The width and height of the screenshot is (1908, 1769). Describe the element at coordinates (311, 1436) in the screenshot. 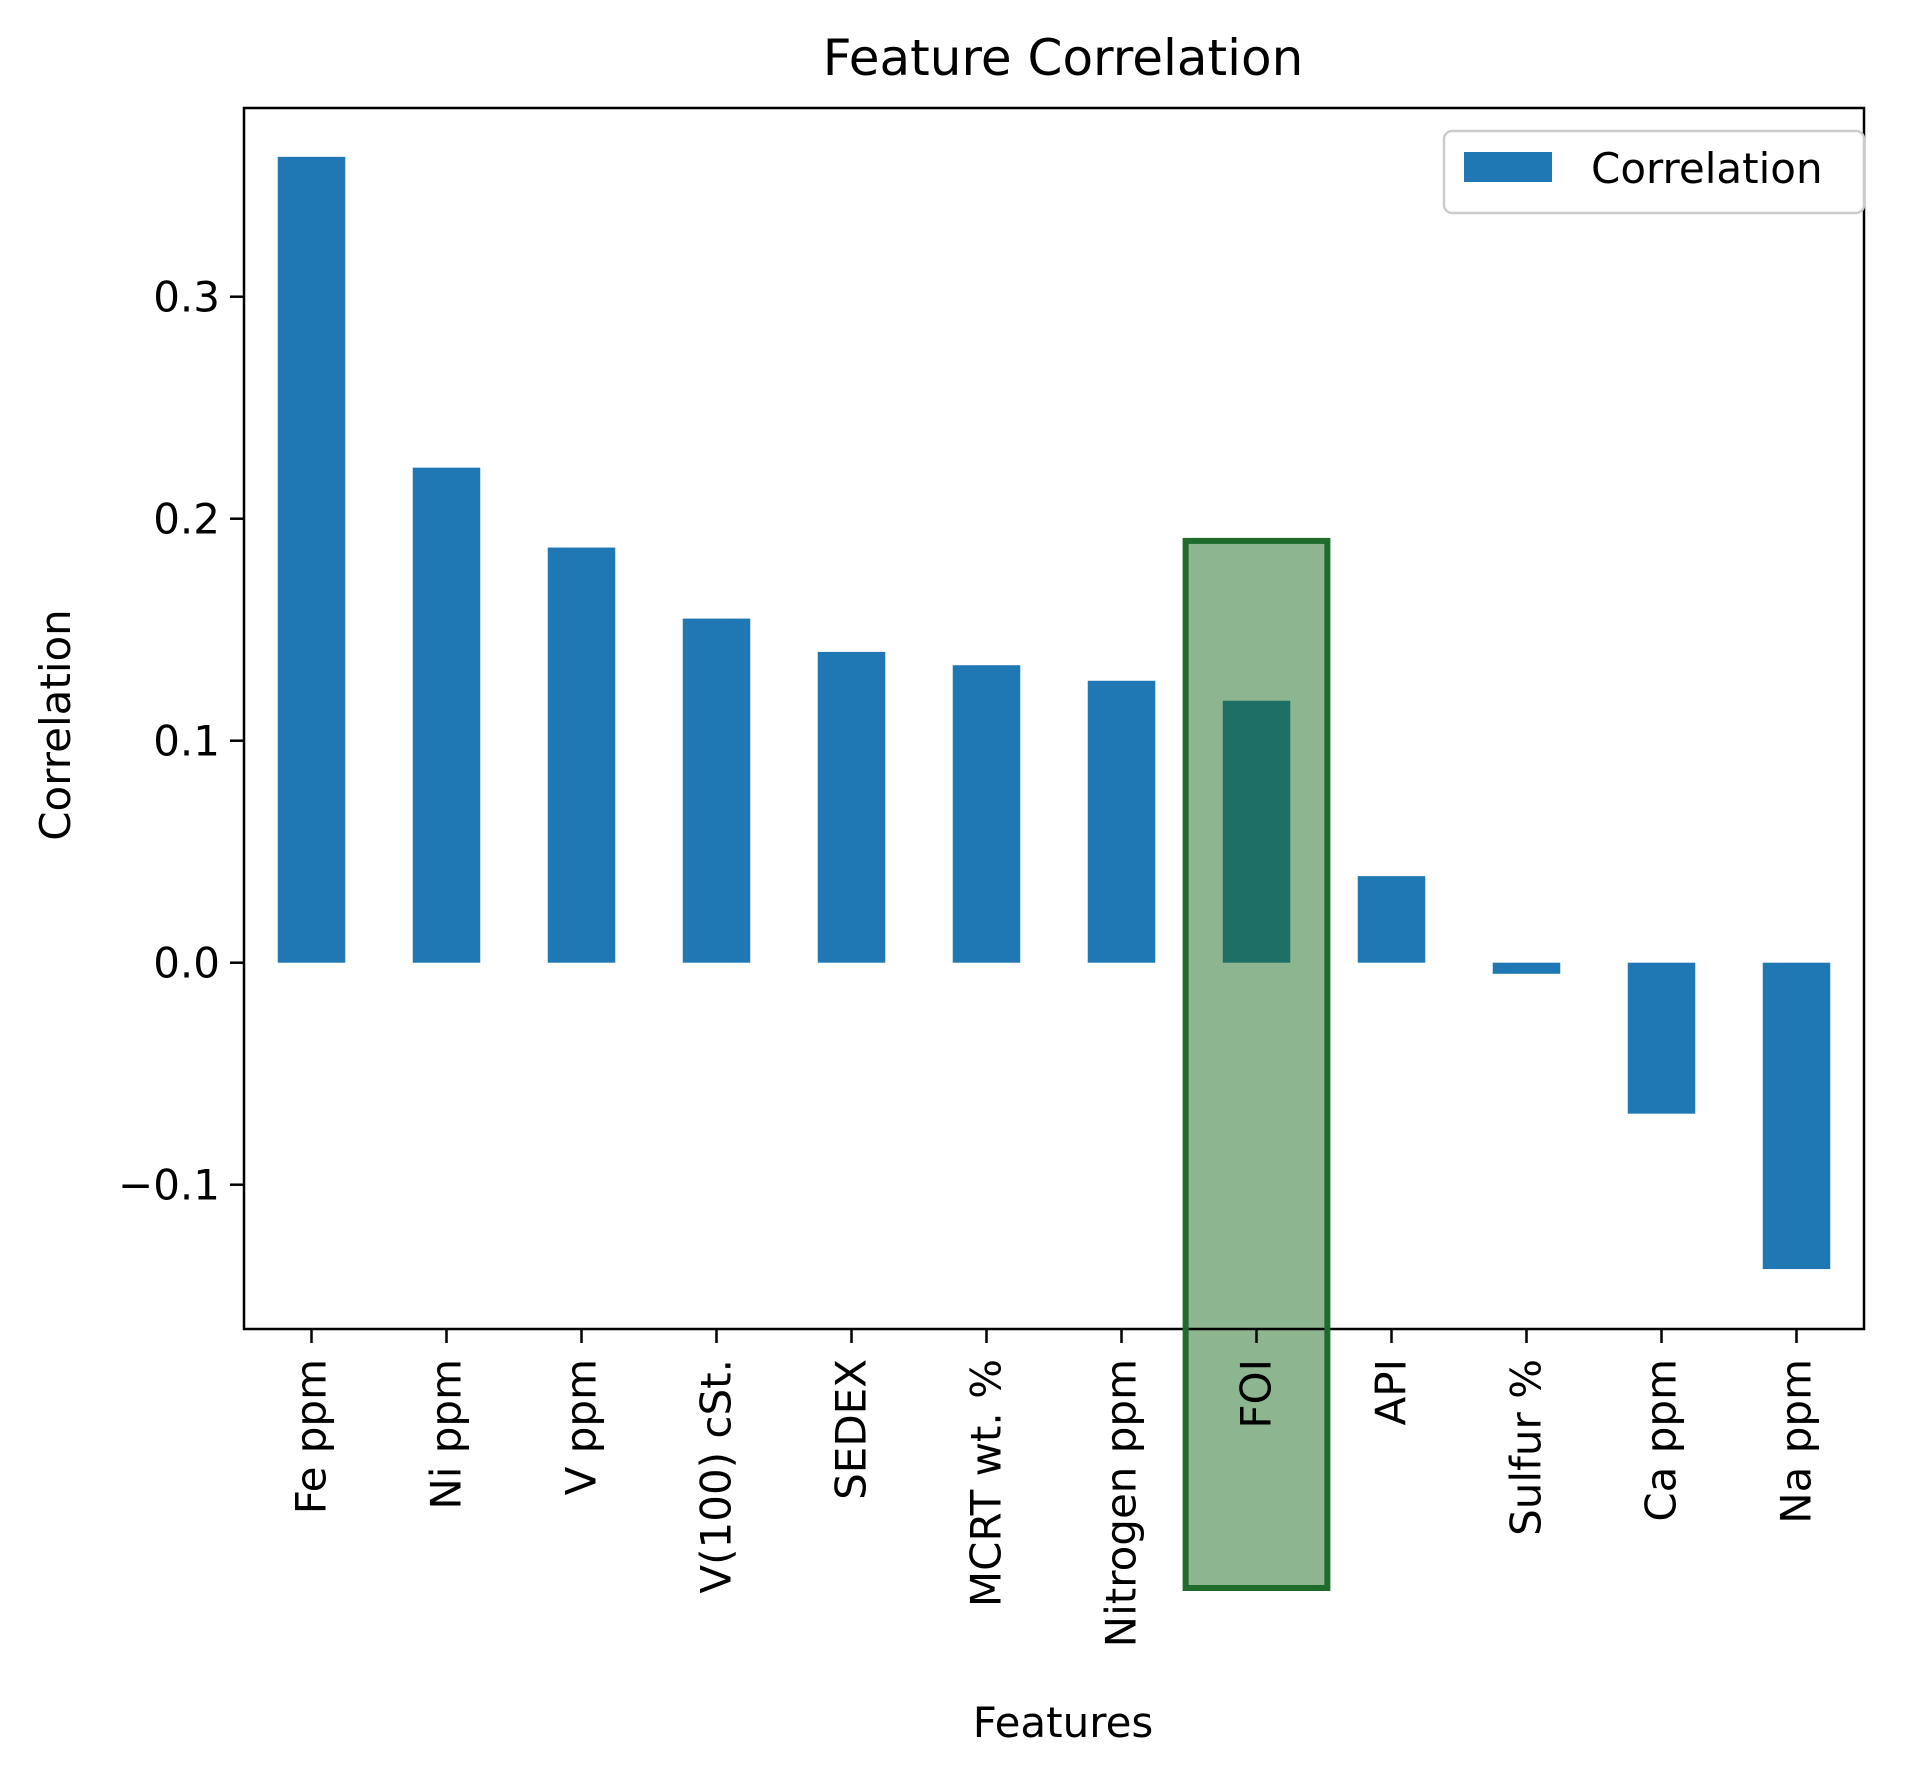

I see `x-tick-label: Fe ppm` at that location.